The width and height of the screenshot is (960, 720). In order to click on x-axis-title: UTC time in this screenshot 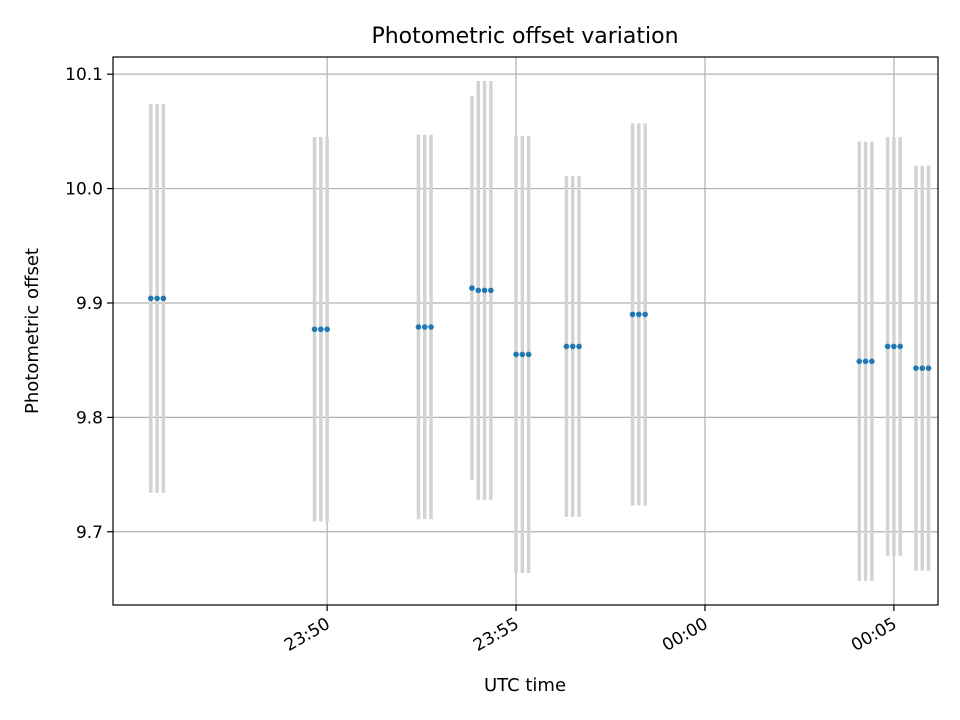, I will do `click(525, 685)`.